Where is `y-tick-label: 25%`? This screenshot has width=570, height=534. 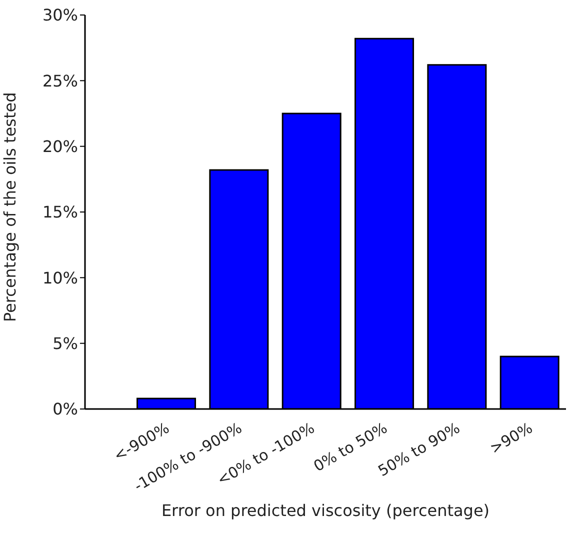
y-tick-label: 25% is located at coordinates (60, 80).